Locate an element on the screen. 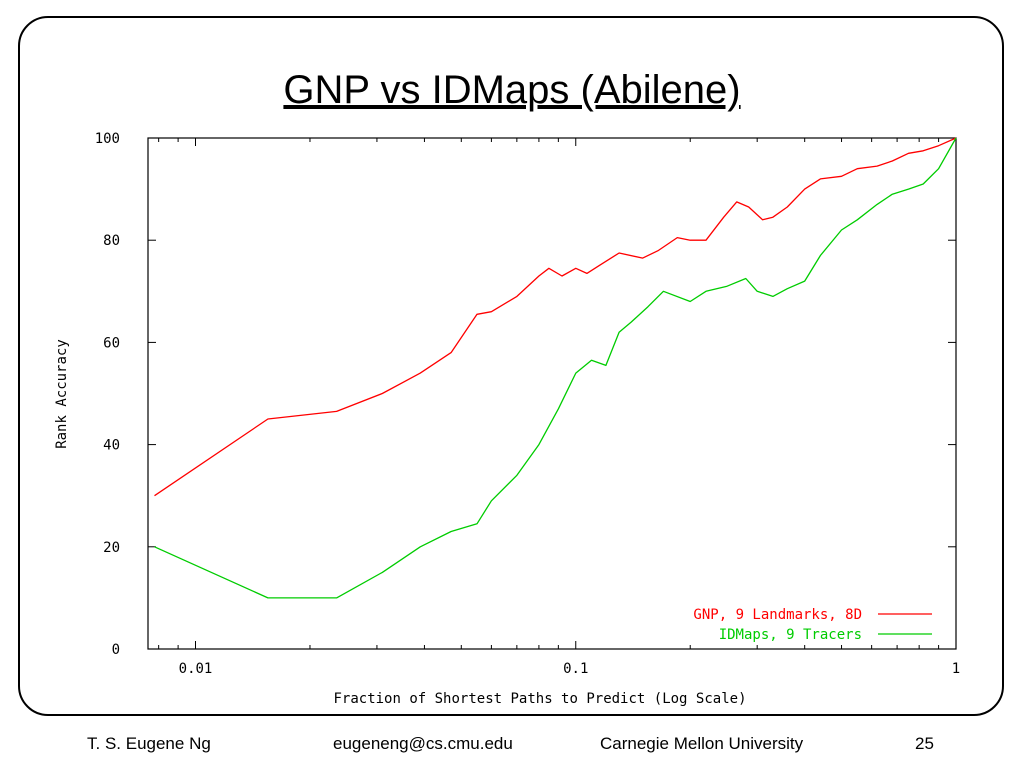  footer-author: T. S. Eugene Ng is located at coordinates (149, 743).